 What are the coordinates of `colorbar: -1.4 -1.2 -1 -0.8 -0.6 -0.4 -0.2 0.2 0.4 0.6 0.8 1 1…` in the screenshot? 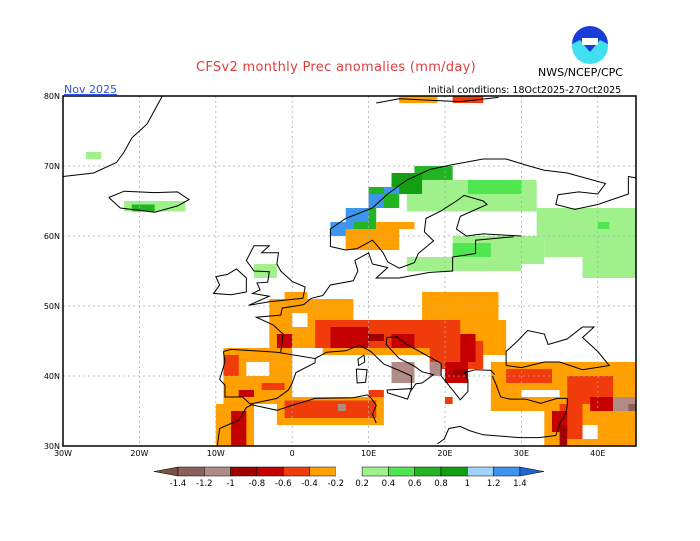 It's located at (348, 477).